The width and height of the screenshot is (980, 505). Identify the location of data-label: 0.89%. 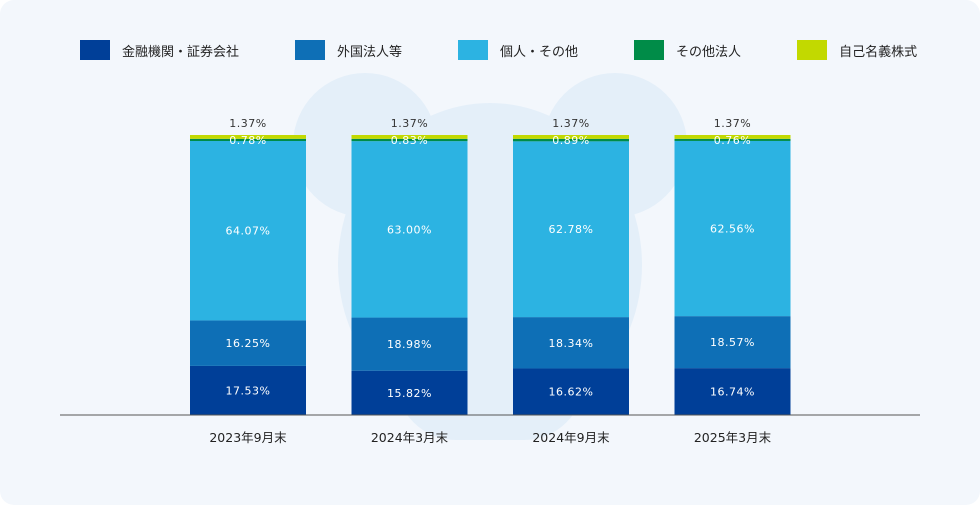
(570, 140).